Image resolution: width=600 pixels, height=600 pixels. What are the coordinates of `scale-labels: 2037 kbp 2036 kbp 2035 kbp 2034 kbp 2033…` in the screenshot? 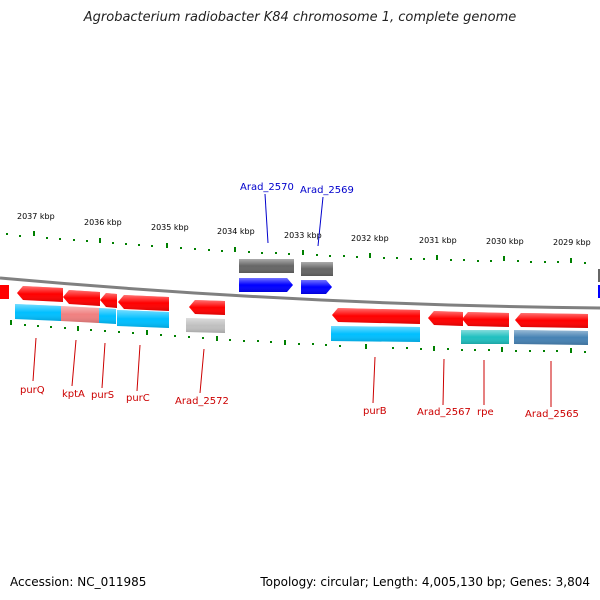 It's located at (304, 229).